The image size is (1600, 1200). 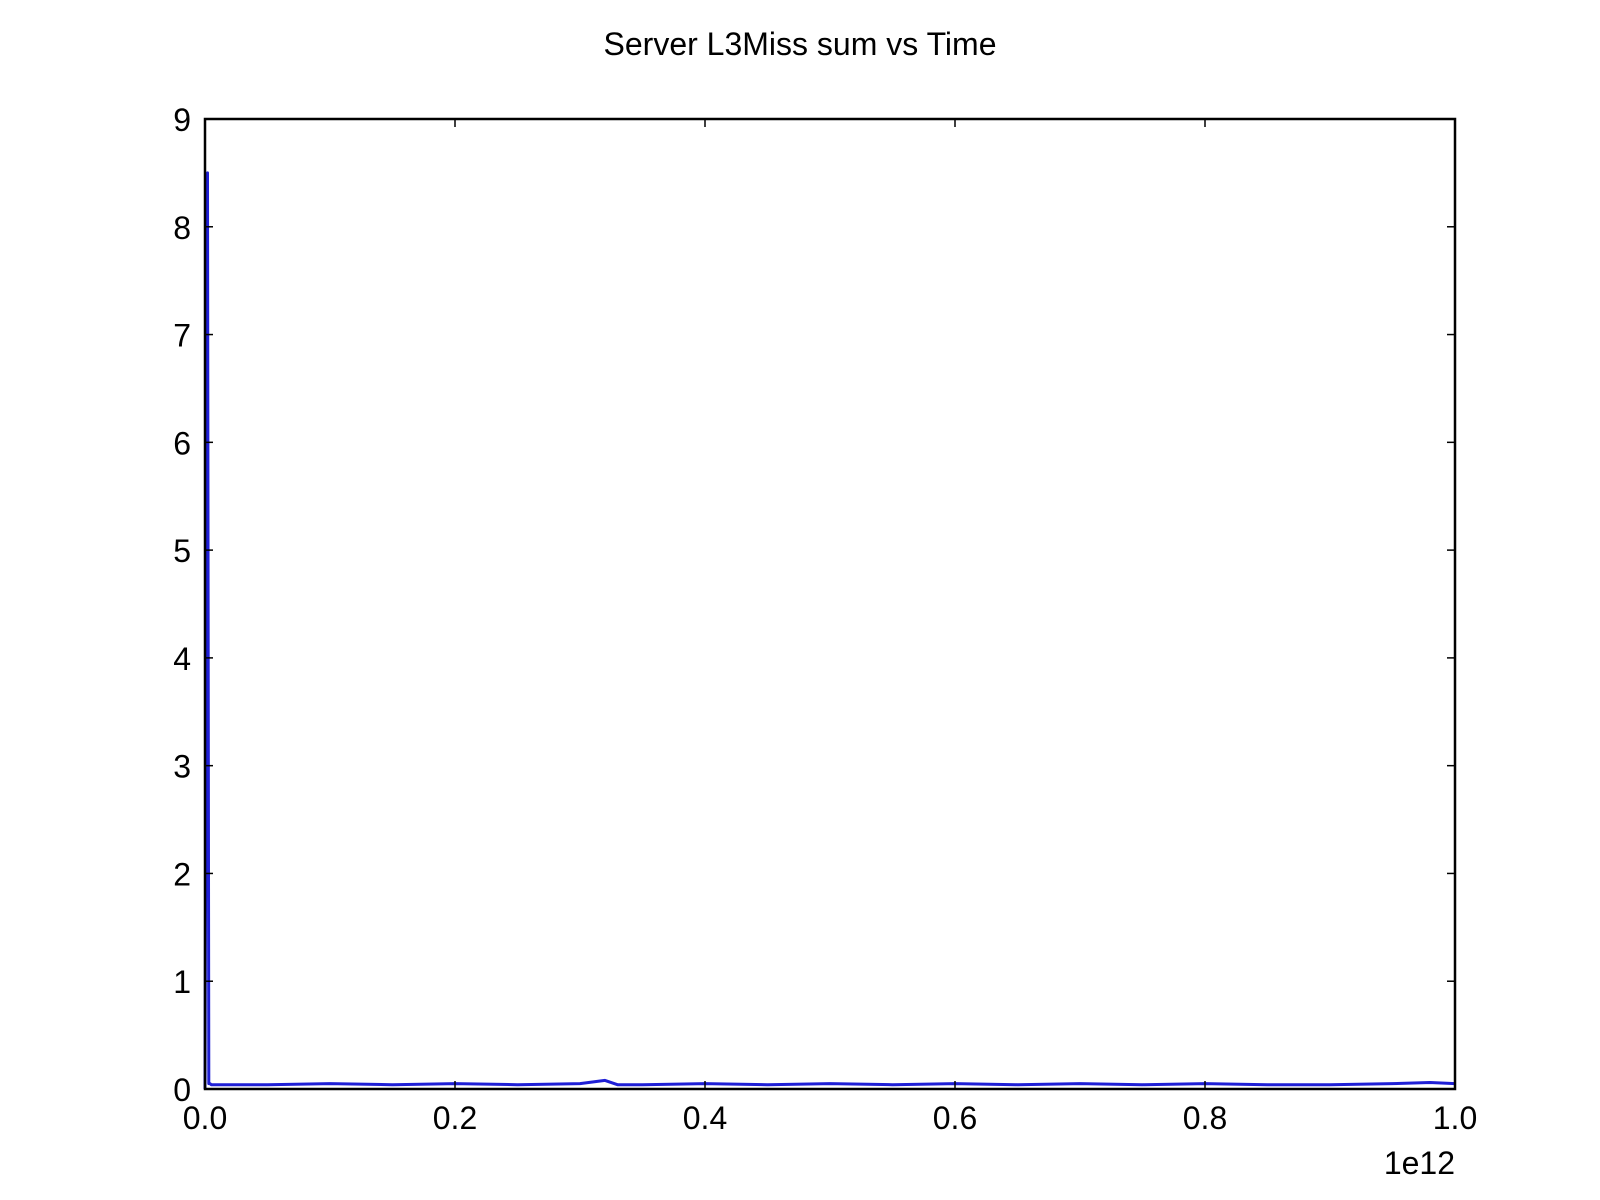 What do you see at coordinates (1419, 1163) in the screenshot?
I see `x-offset-label: 1e12` at bounding box center [1419, 1163].